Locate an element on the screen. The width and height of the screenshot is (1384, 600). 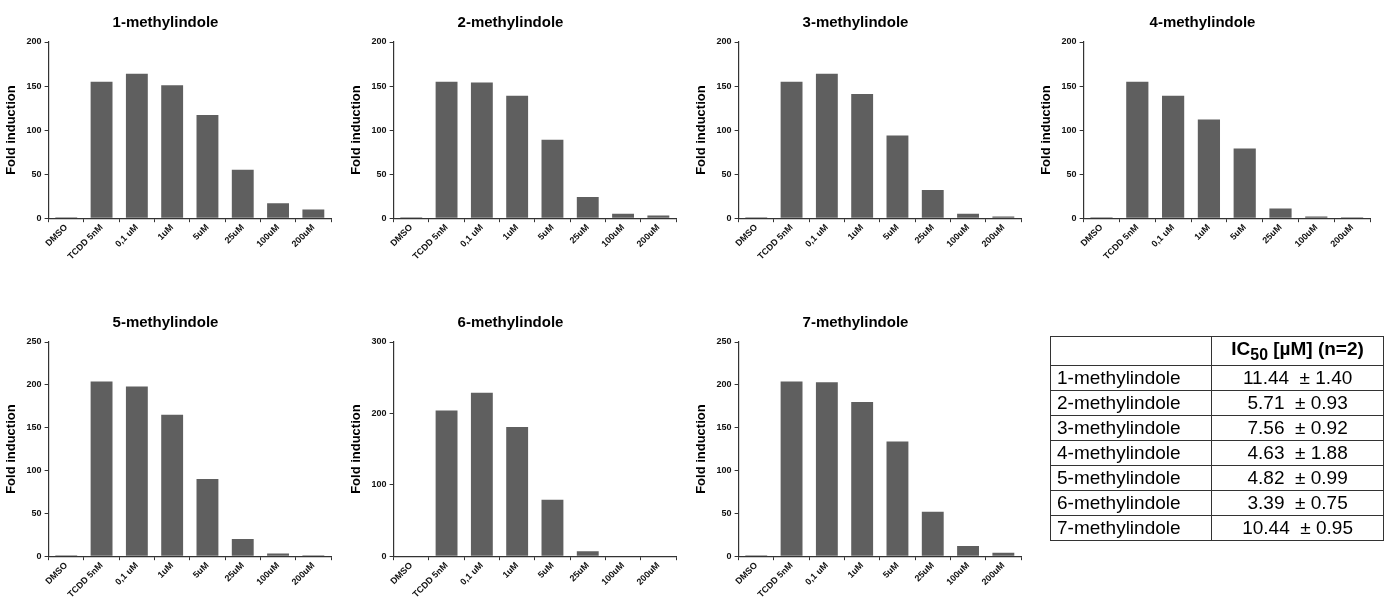
chart-title: 5-methylindole is located at coordinates (165, 322).